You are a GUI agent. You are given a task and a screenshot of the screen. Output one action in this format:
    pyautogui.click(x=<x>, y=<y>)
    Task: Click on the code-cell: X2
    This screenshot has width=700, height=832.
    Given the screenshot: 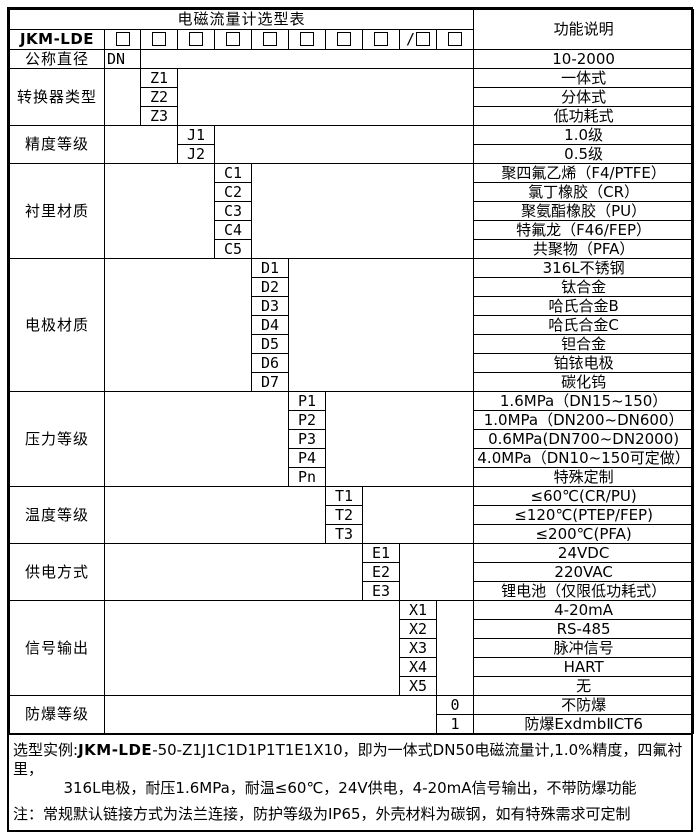 What is the action you would take?
    pyautogui.click(x=418, y=629)
    